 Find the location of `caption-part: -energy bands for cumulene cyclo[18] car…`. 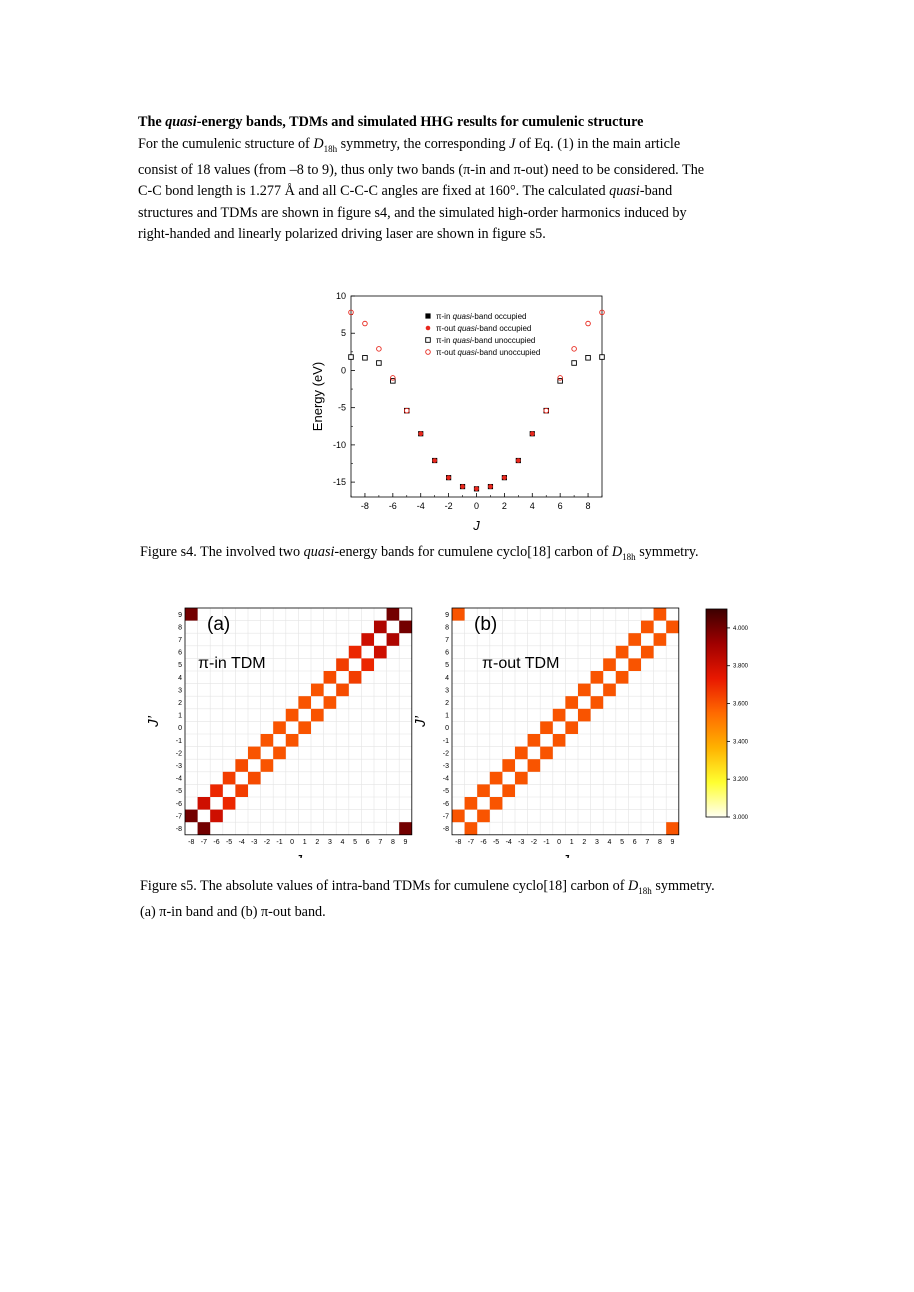

caption-part: -energy bands for cumulene cyclo[18] car… is located at coordinates (473, 552).